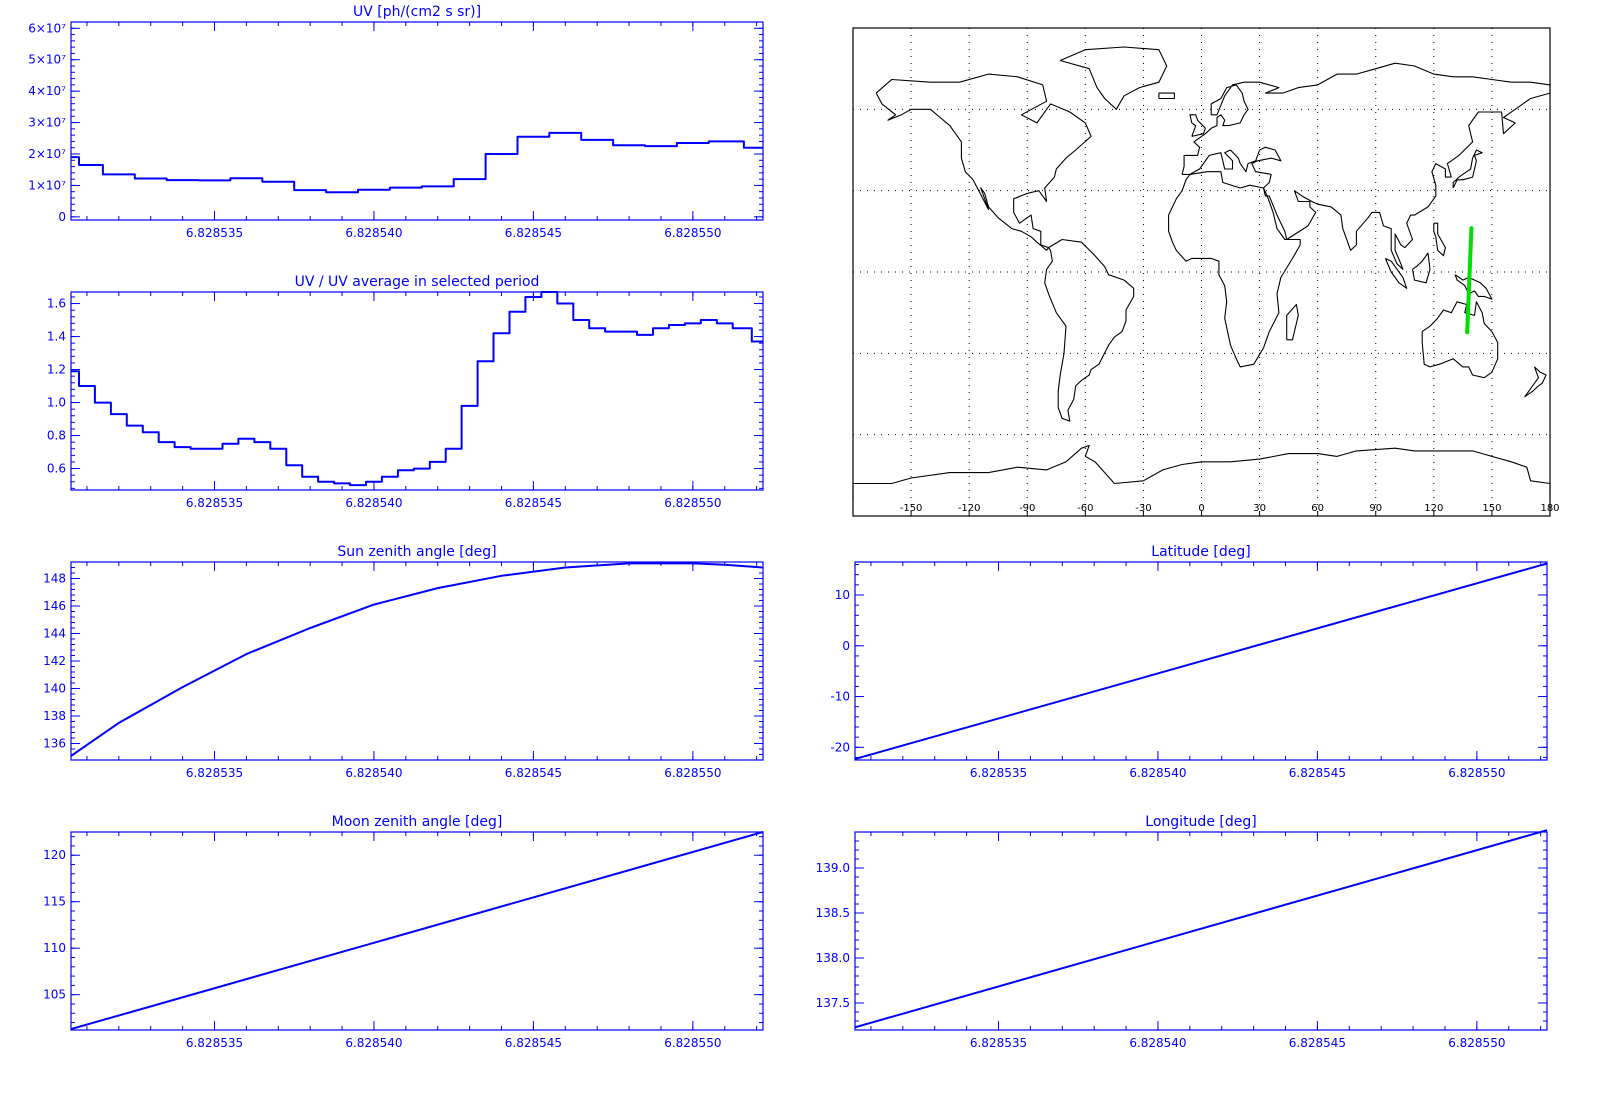 The width and height of the screenshot is (1600, 1100). Describe the element at coordinates (1292, 322) in the screenshot. I see `coastline-madagascar` at that location.